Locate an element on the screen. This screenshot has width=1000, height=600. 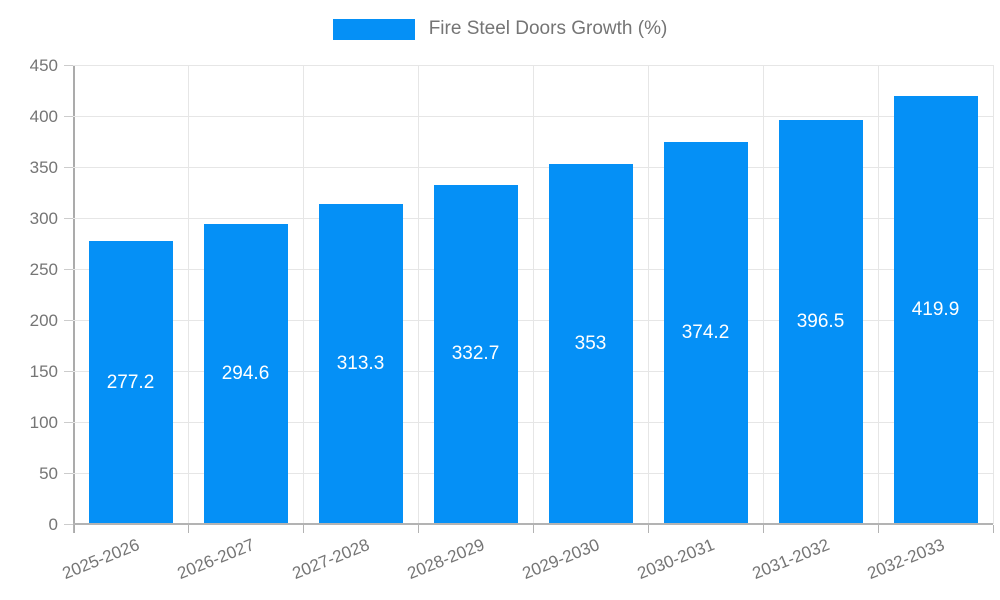
bar-2028-2029: 332.7 is located at coordinates (475, 354).